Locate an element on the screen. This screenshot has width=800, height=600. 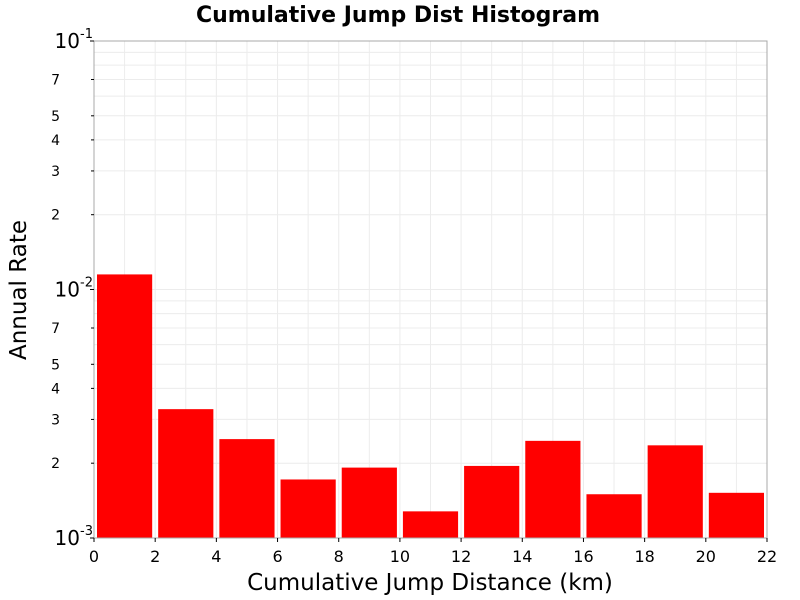
x-tick-label: 4 is located at coordinates (216, 556).